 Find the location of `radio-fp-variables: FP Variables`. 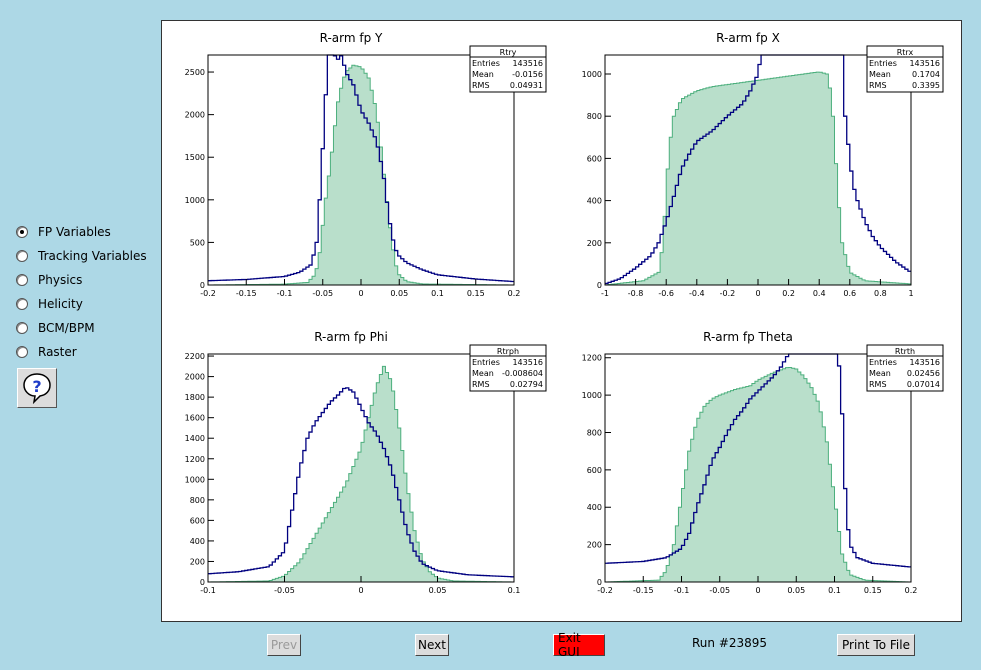

radio-fp-variables: FP Variables is located at coordinates (63, 232).